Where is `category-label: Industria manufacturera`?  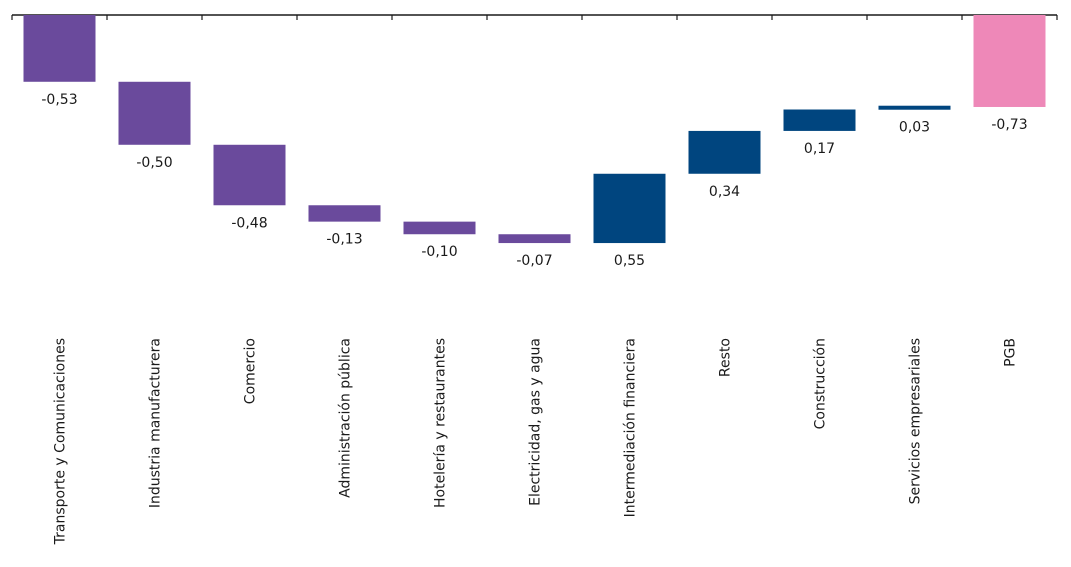
category-label: Industria manufacturera is located at coordinates (156, 423).